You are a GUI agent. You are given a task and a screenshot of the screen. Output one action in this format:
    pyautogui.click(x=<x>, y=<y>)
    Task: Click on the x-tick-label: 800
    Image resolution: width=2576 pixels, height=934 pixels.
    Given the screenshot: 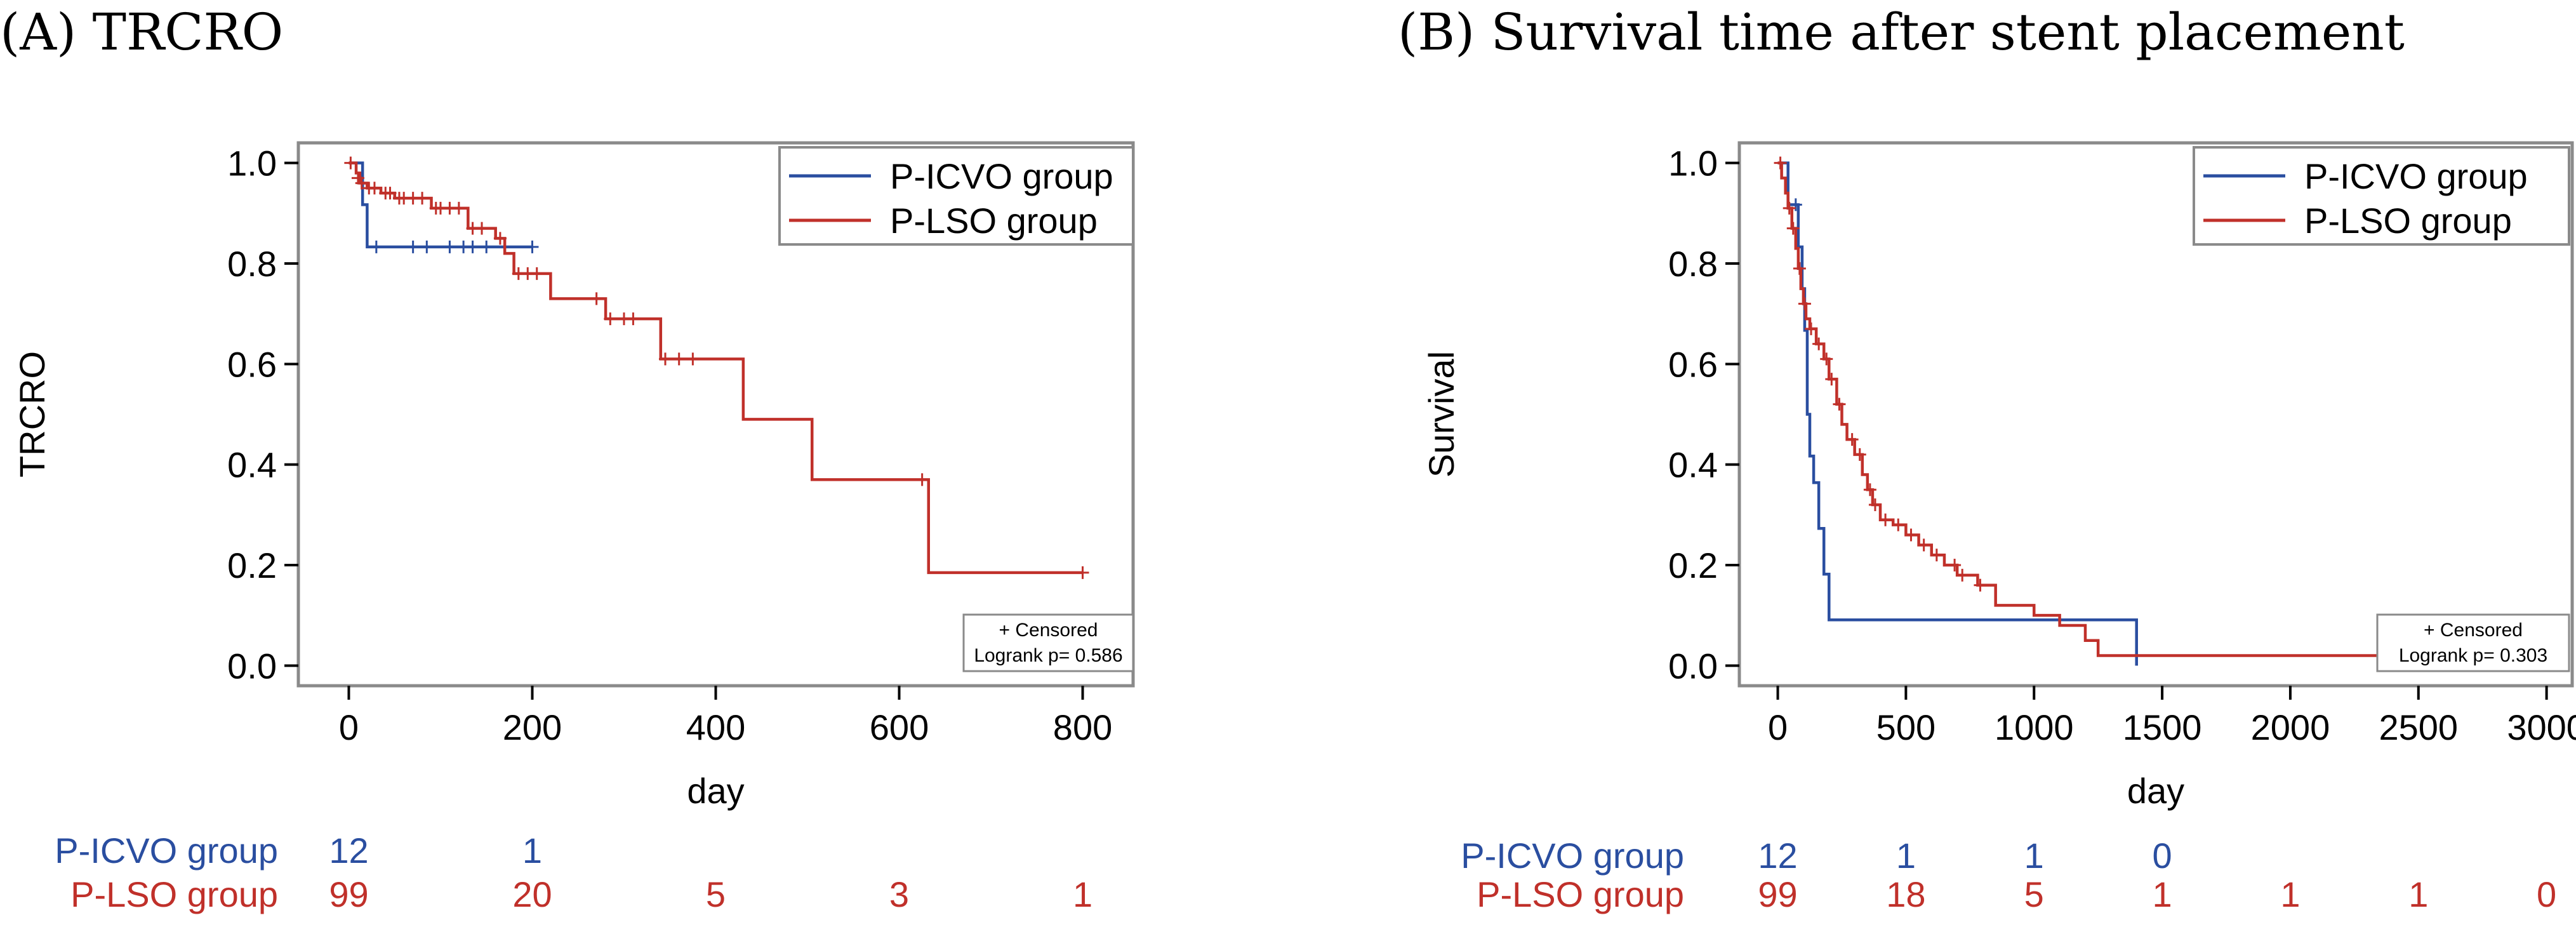 What is the action you would take?
    pyautogui.click(x=1082, y=727)
    